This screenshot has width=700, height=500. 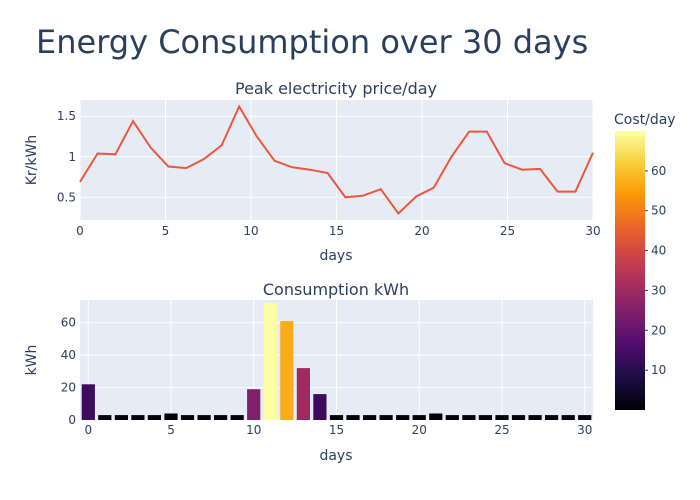 What do you see at coordinates (250, 231) in the screenshot?
I see `price-x-tick-label: 10` at bounding box center [250, 231].